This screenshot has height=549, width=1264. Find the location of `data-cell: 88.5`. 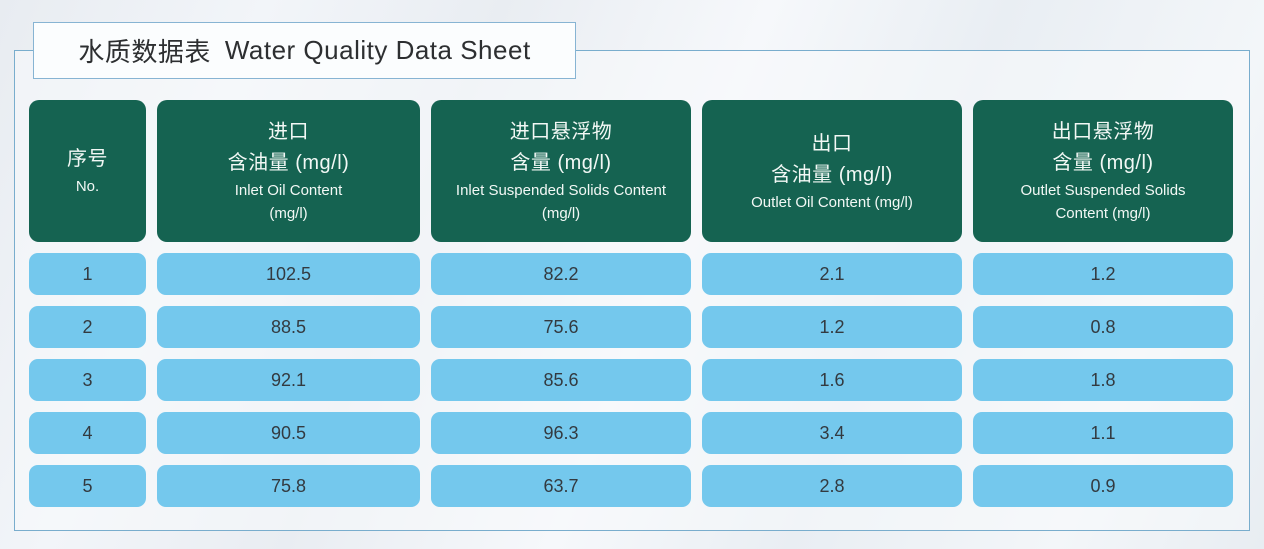

data-cell: 88.5 is located at coordinates (288, 327).